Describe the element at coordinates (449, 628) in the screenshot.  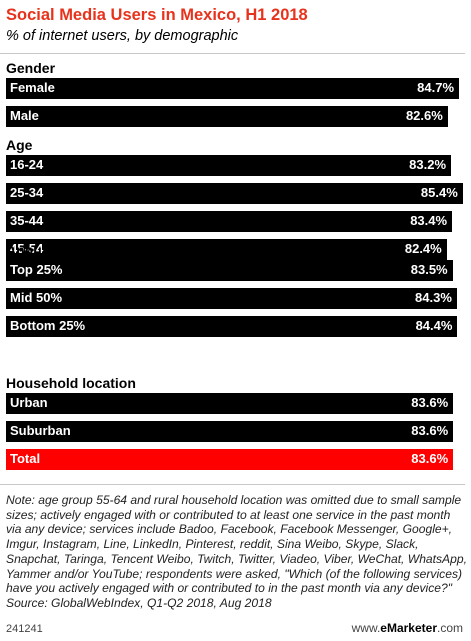
I see `brand-suffix: .com` at that location.